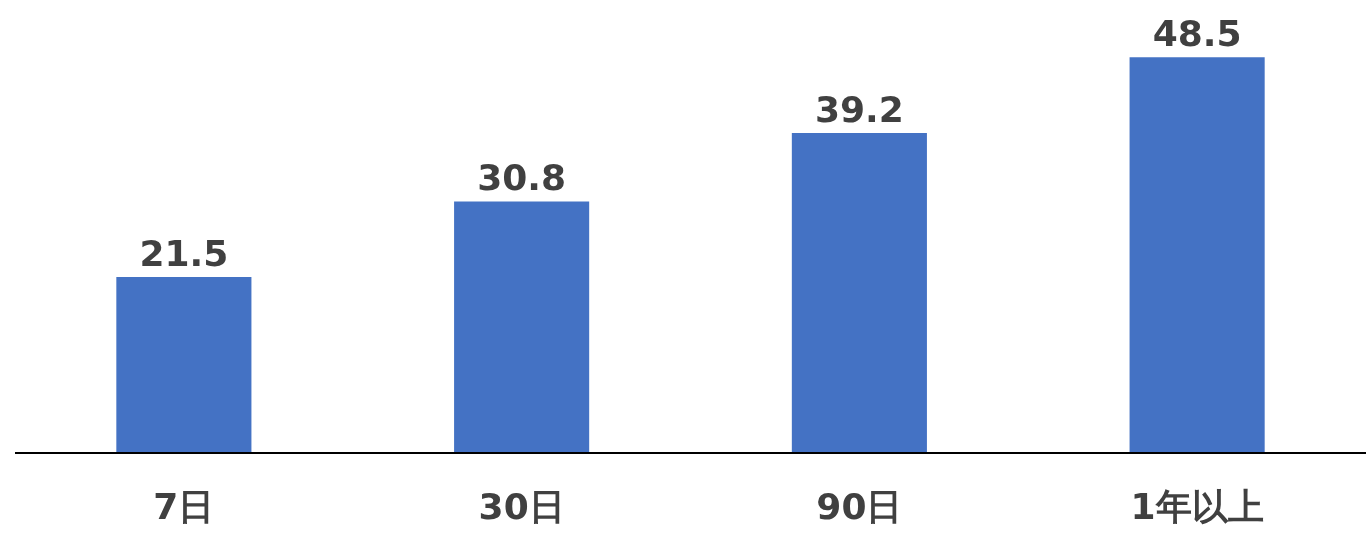 This screenshot has height=557, width=1366. I want to click on data-label: 39.2, so click(859, 110).